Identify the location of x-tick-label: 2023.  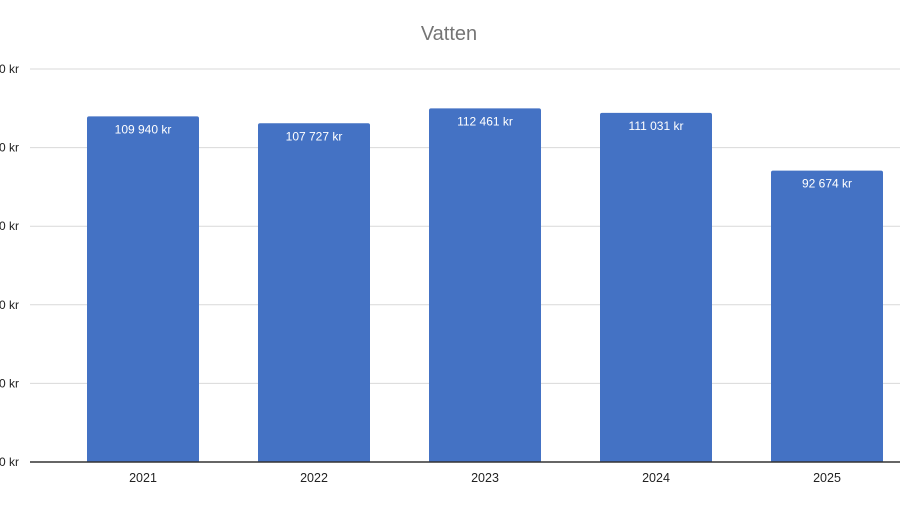
(485, 478).